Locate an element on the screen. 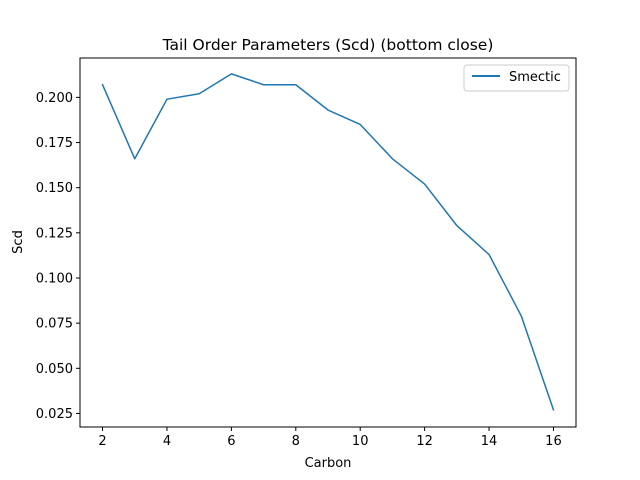 The image size is (640, 480). legend-box is located at coordinates (516, 78).